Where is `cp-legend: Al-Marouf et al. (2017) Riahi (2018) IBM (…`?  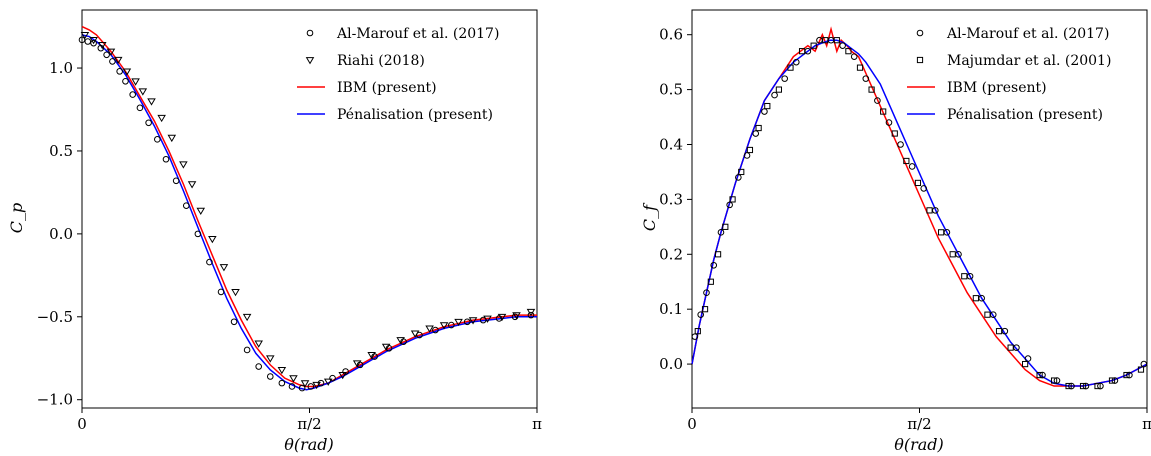 cp-legend: Al-Marouf et al. (2017) Riahi (2018) IBM (… is located at coordinates (398, 74).